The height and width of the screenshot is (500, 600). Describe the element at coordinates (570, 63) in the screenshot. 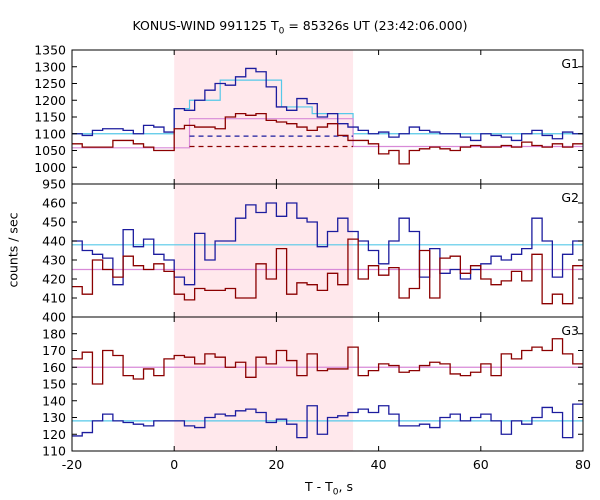

I see `panel-label-g1: G1` at that location.